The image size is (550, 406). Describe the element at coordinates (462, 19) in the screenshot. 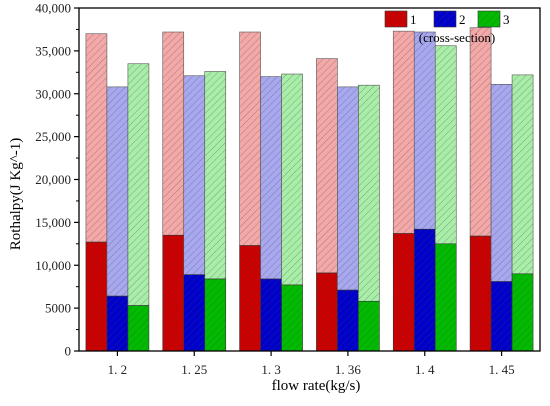

I see `legend-label-2: 2` at that location.